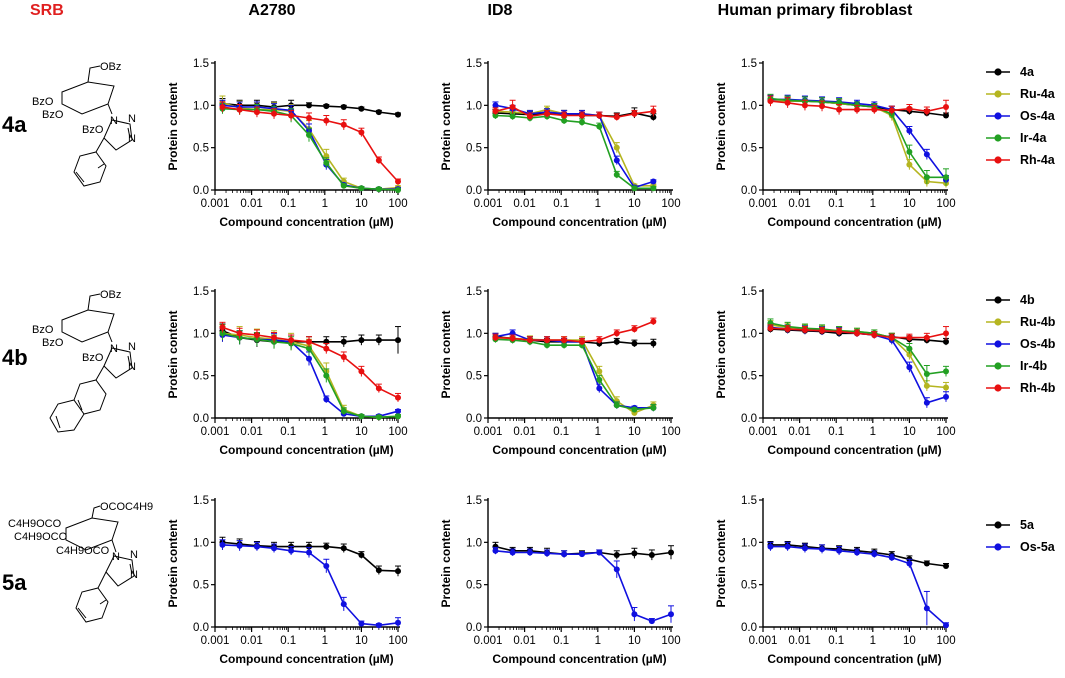 Image resolution: width=1065 pixels, height=678 pixels. Describe the element at coordinates (1016, 366) in the screenshot. I see `legend-entry-Ir-4b: Ir-4b` at that location.